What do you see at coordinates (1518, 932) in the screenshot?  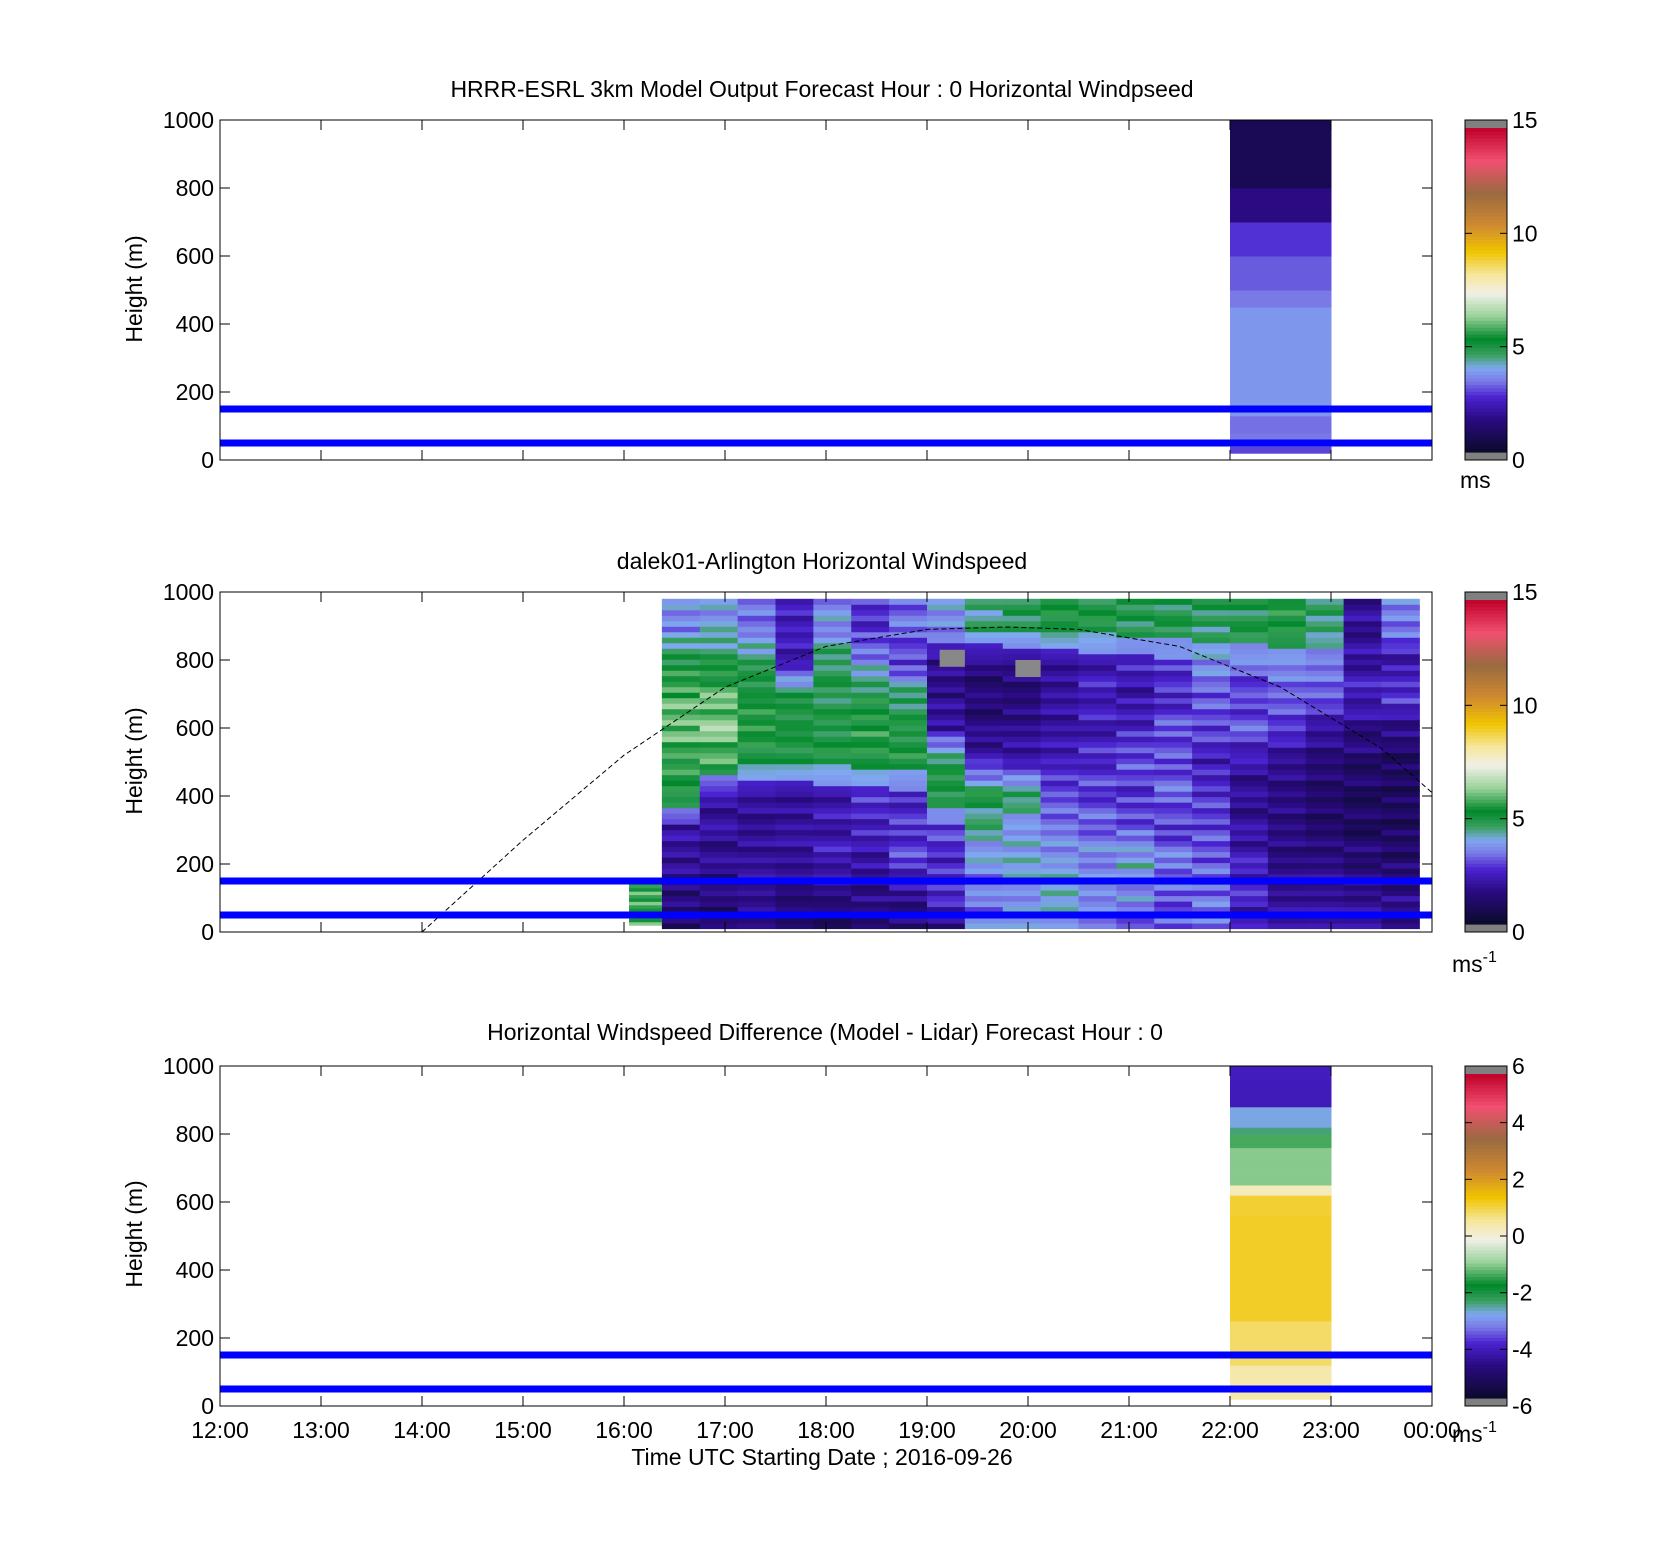 I see `colorbar-tick-label: 0` at bounding box center [1518, 932].